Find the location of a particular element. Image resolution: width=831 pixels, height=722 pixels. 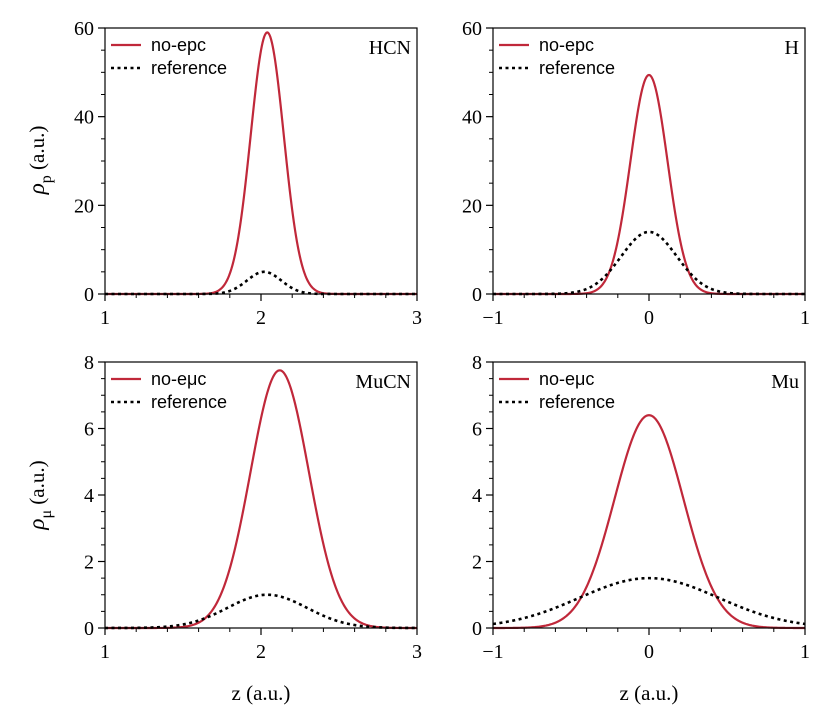

panel-annotation: MuCN is located at coordinates (383, 382).